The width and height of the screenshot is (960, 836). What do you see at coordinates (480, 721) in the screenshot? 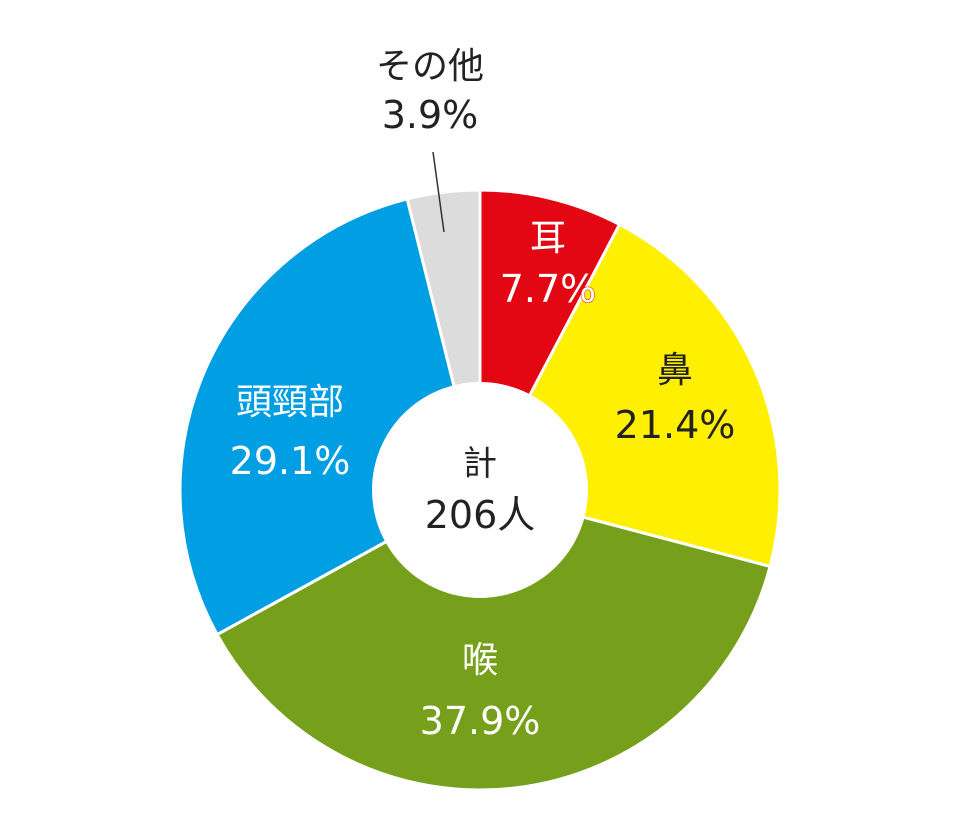
I see `slice-value-throat: 37.9%` at bounding box center [480, 721].